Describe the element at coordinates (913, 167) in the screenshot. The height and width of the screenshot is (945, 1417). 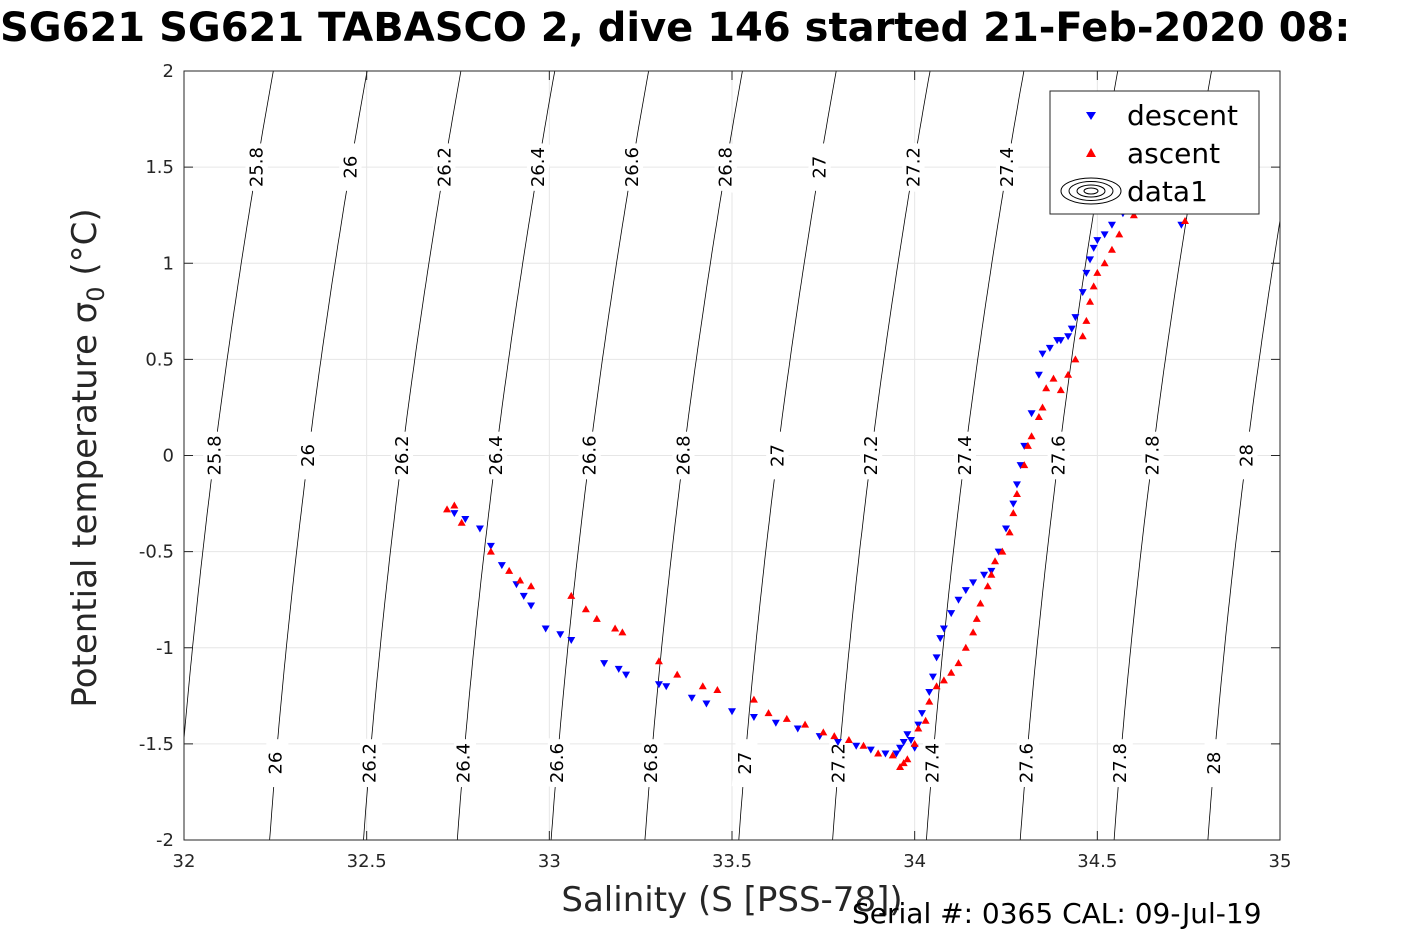
I see `contour-label: 27.2` at that location.